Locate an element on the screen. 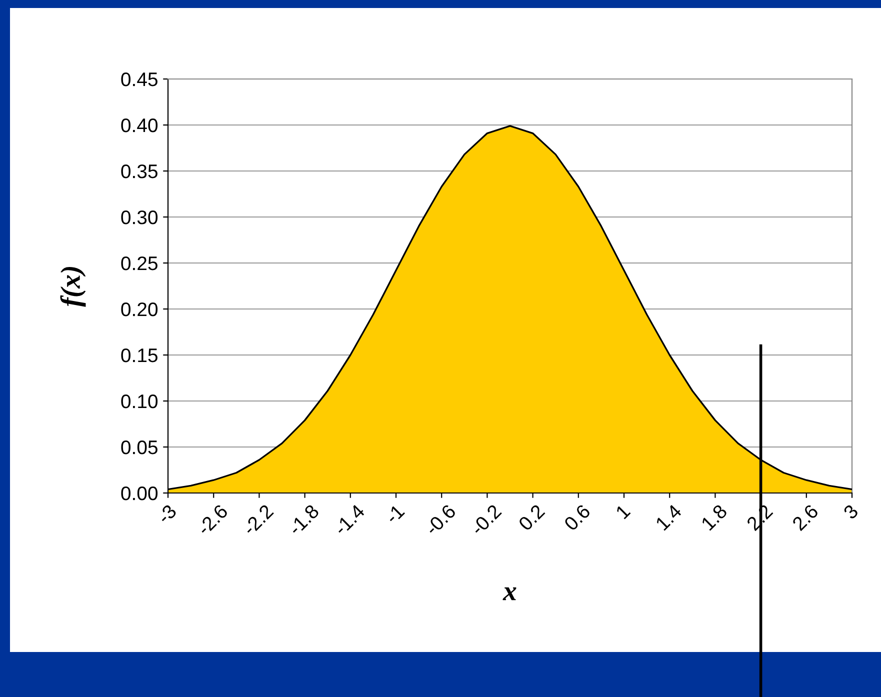 Image resolution: width=881 pixels, height=697 pixels. x-tick-label: -0.6 is located at coordinates (440, 520).